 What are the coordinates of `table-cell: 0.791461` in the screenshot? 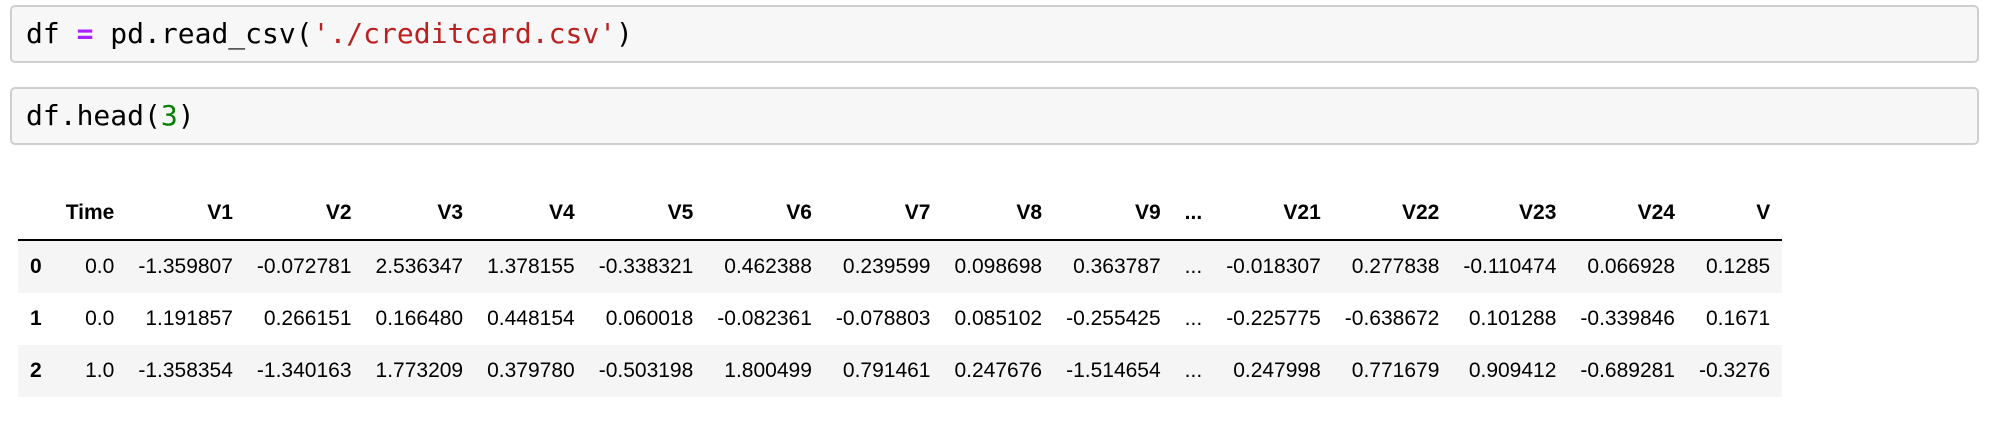 It's located at (886, 370).